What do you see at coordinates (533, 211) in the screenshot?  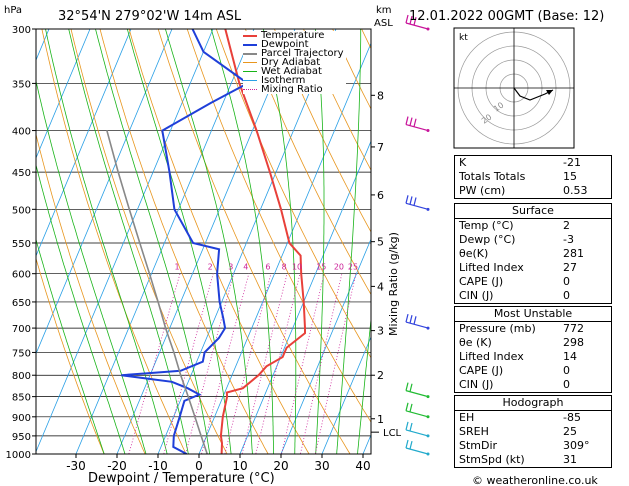 I see `surface-title: Surface` at bounding box center [533, 211].